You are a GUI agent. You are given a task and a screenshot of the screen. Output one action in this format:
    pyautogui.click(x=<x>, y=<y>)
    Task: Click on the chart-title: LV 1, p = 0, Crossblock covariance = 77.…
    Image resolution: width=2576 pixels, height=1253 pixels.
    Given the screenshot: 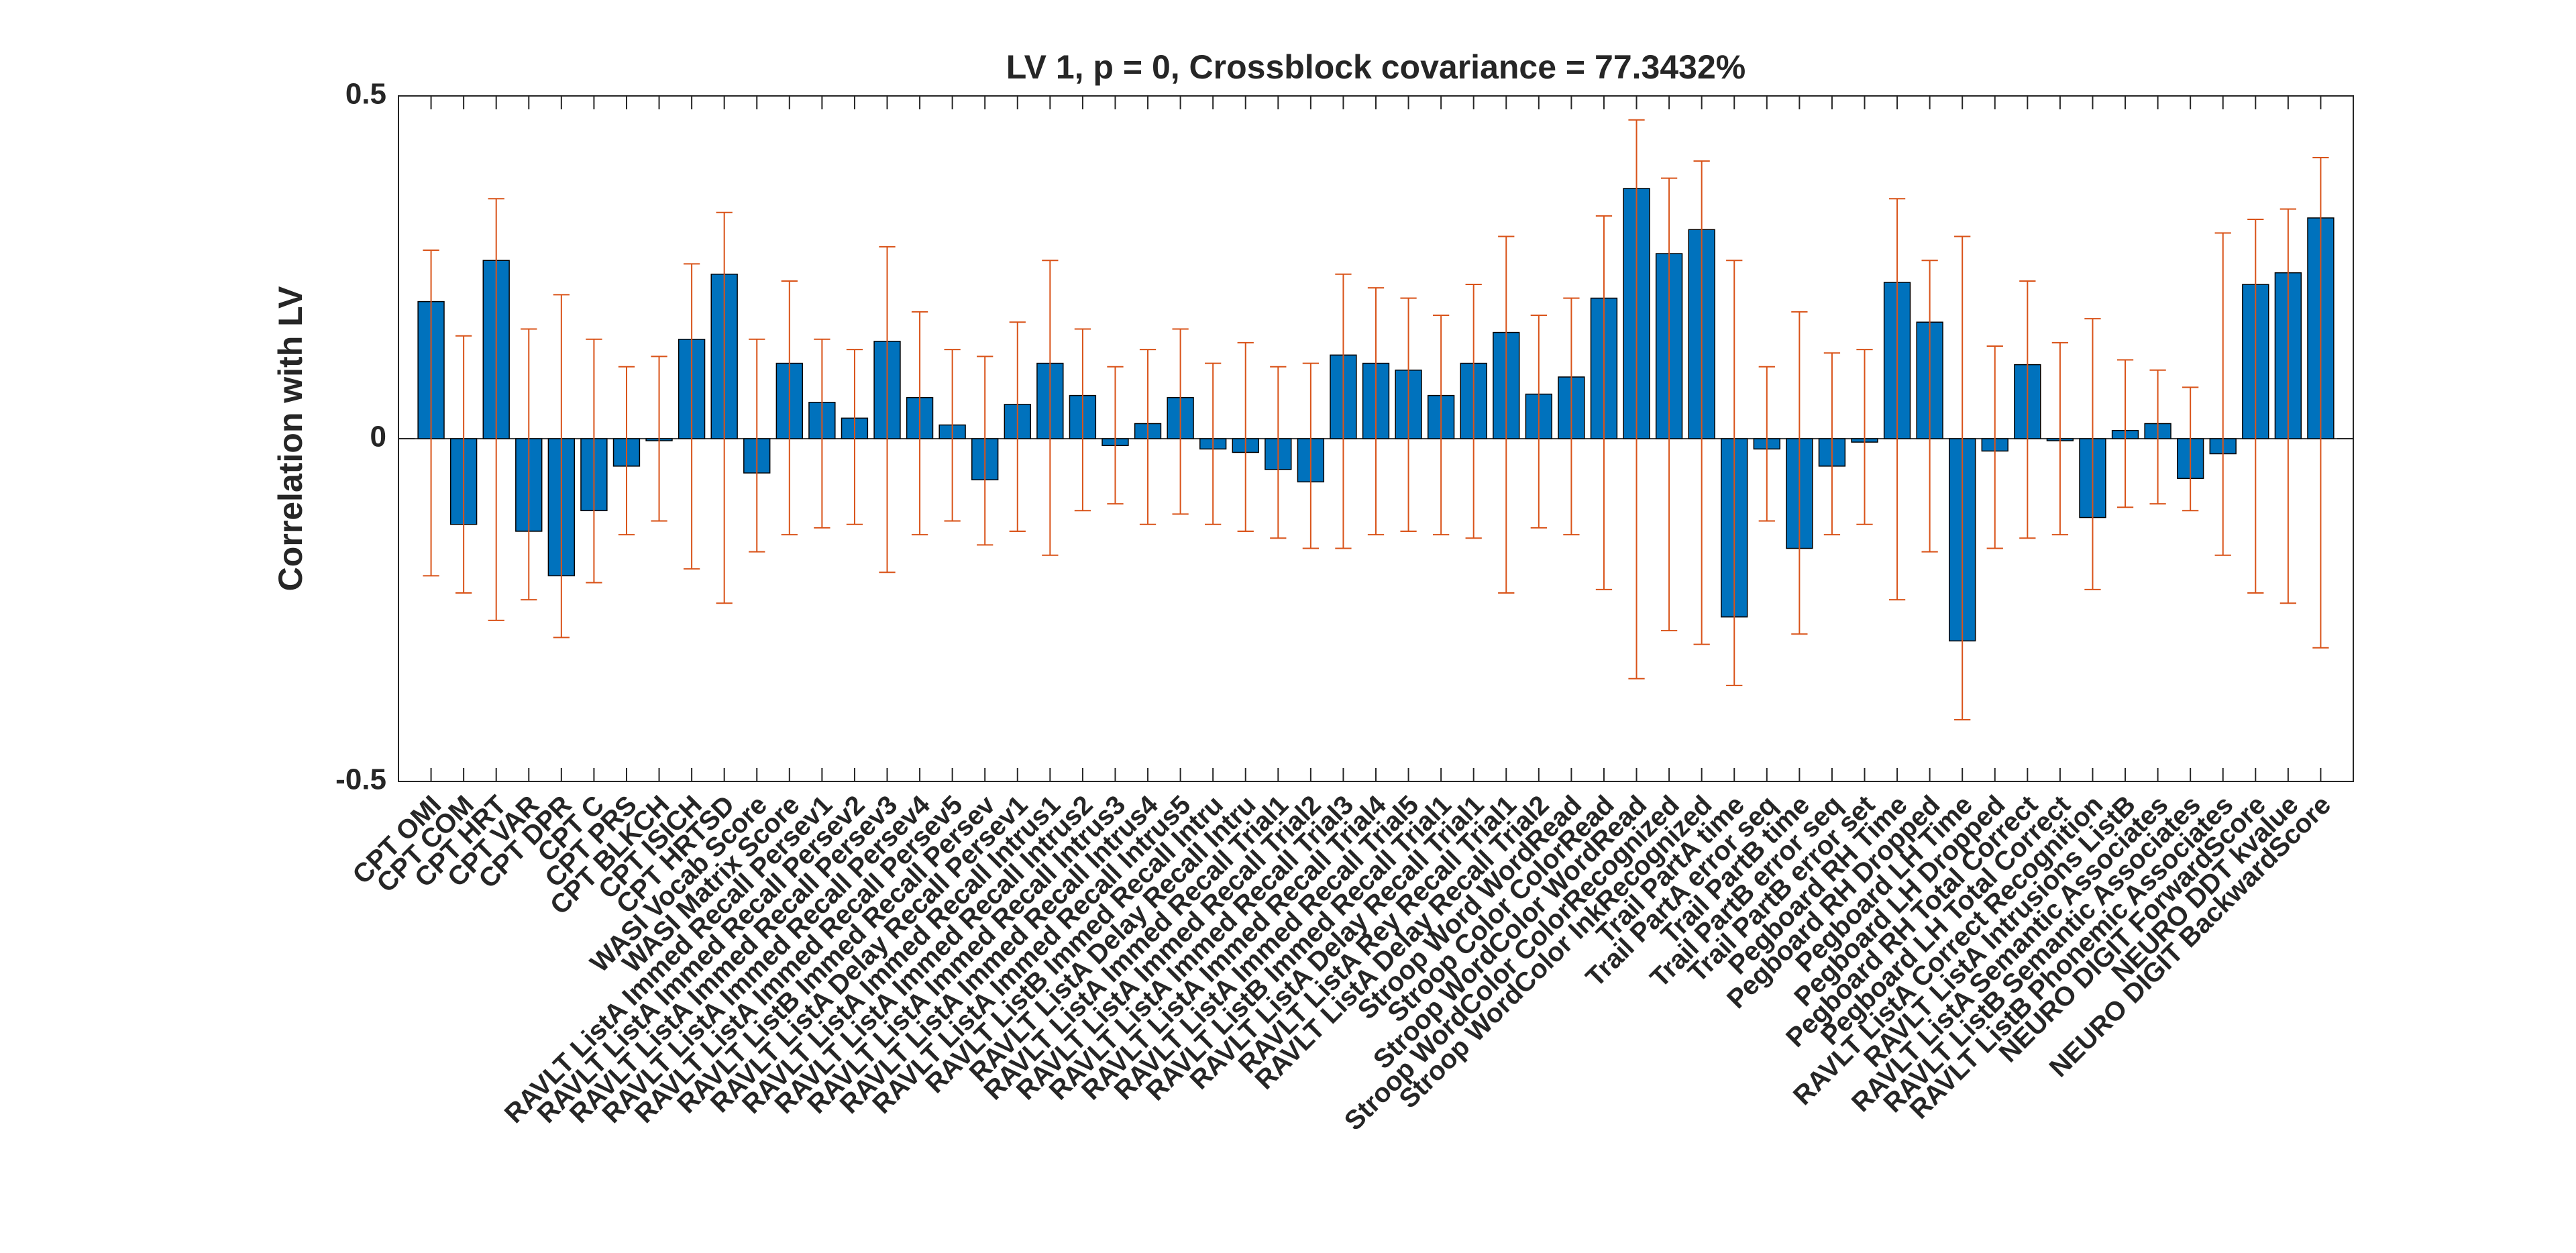 What is the action you would take?
    pyautogui.click(x=1376, y=67)
    